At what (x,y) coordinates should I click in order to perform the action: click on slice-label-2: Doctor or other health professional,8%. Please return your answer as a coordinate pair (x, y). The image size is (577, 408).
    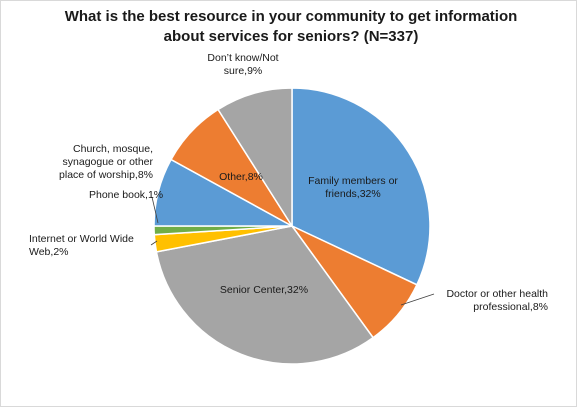
    Looking at the image, I should click on (497, 300).